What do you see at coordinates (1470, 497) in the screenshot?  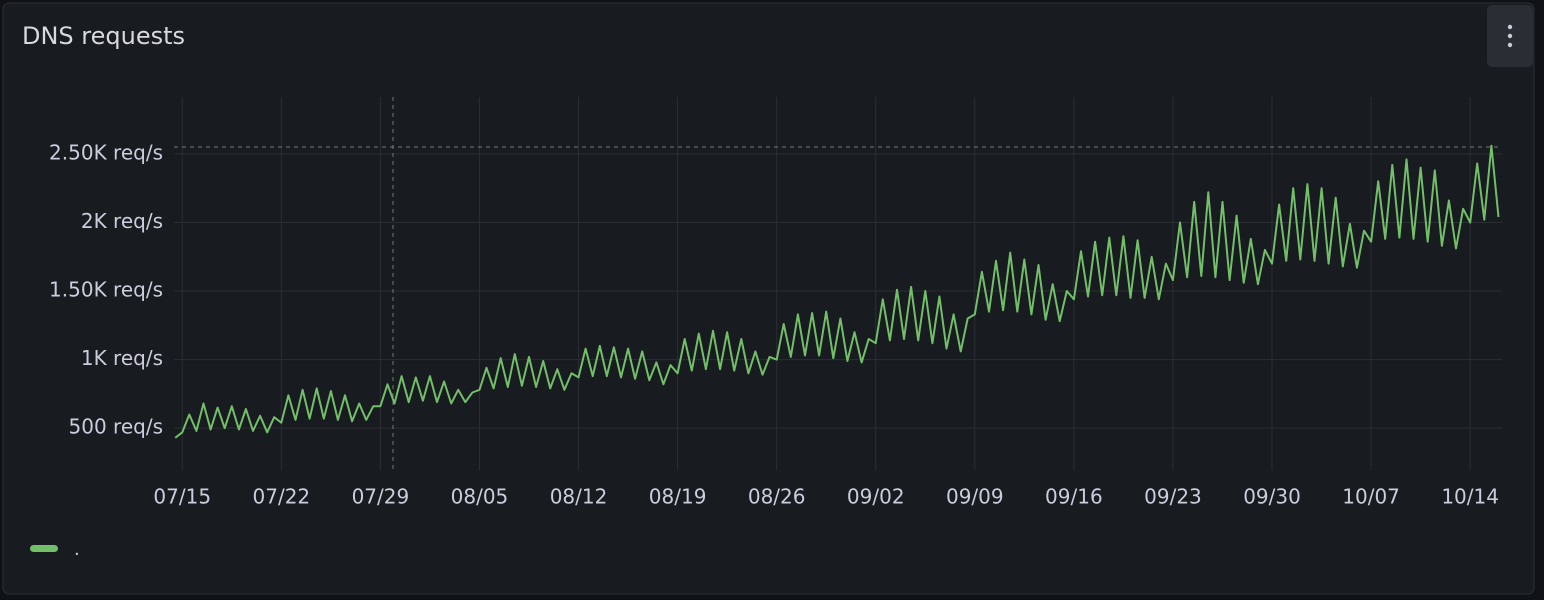 I see `x-tick-label: 10/14` at bounding box center [1470, 497].